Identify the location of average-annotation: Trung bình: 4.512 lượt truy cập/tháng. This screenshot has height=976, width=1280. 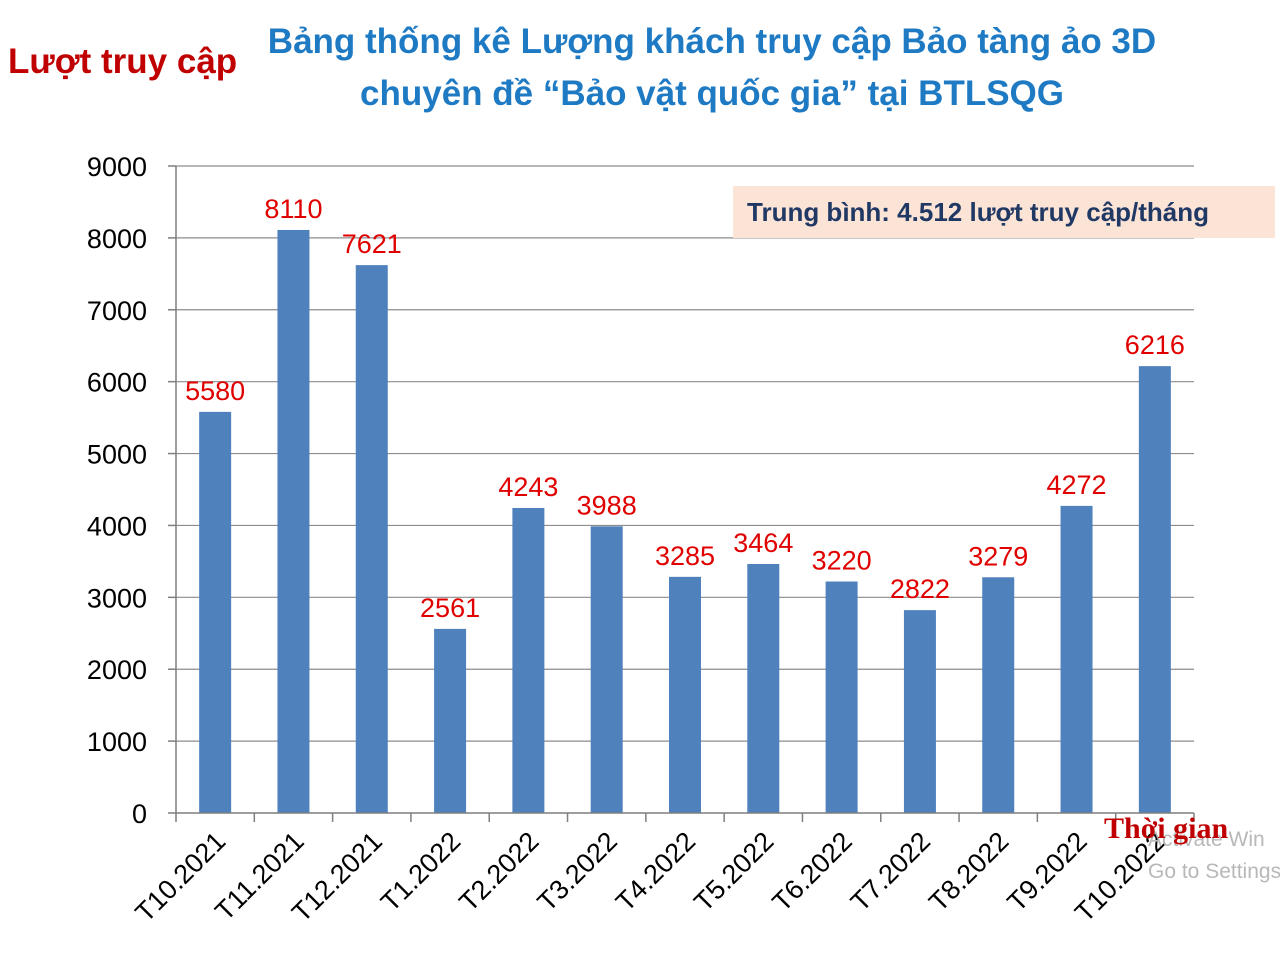
(1004, 212).